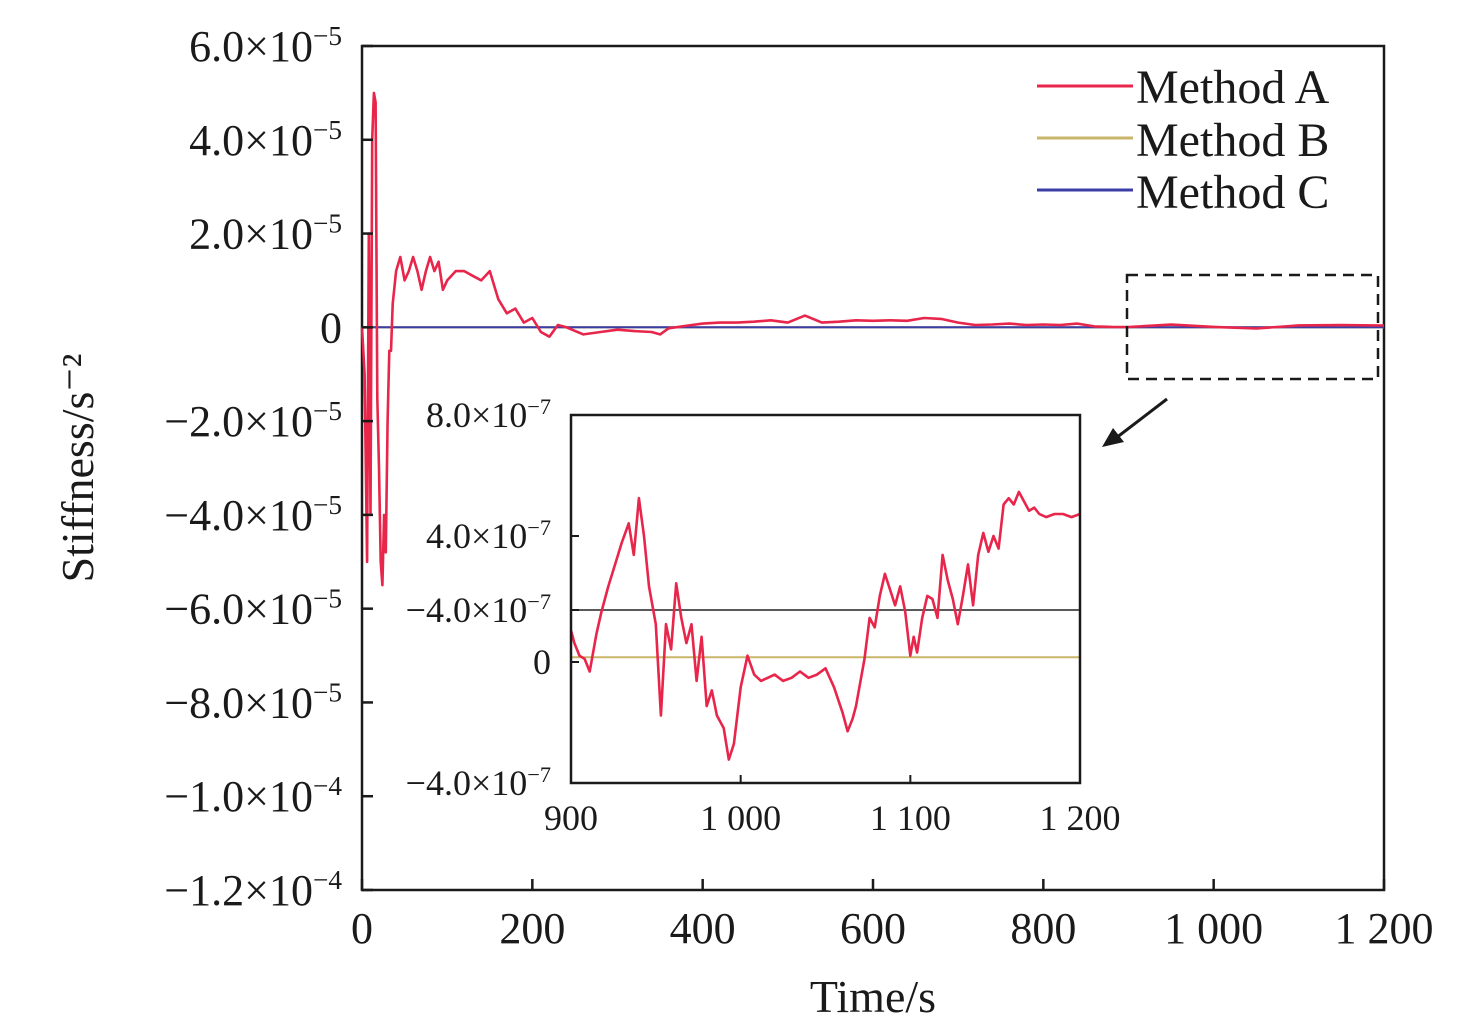  What do you see at coordinates (910, 818) in the screenshot?
I see `inset-x-tick-label: 1 100` at bounding box center [910, 818].